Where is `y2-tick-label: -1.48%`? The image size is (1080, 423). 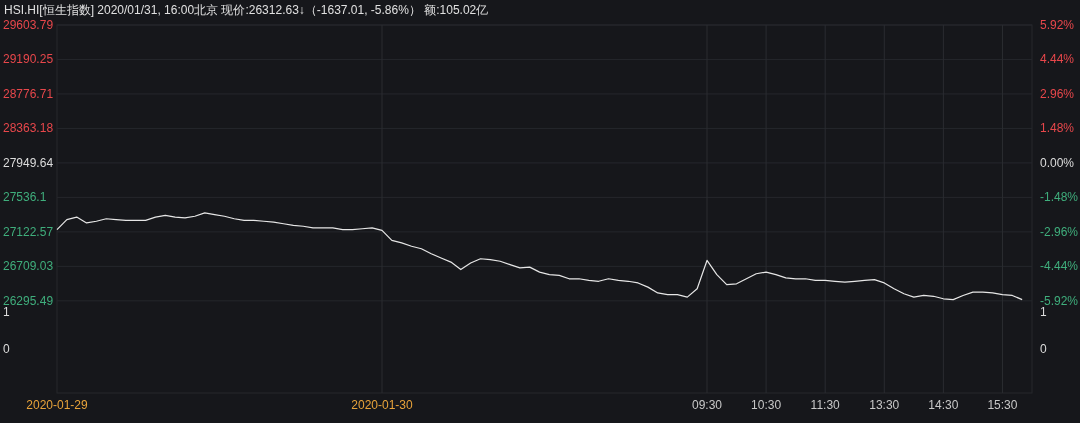
y2-tick-label: -1.48% is located at coordinates (1059, 197).